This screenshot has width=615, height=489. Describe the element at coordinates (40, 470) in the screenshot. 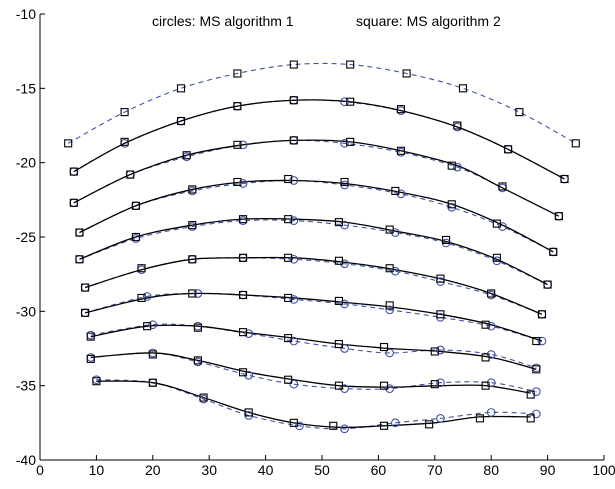

I see `x-tick-label: 0` at that location.